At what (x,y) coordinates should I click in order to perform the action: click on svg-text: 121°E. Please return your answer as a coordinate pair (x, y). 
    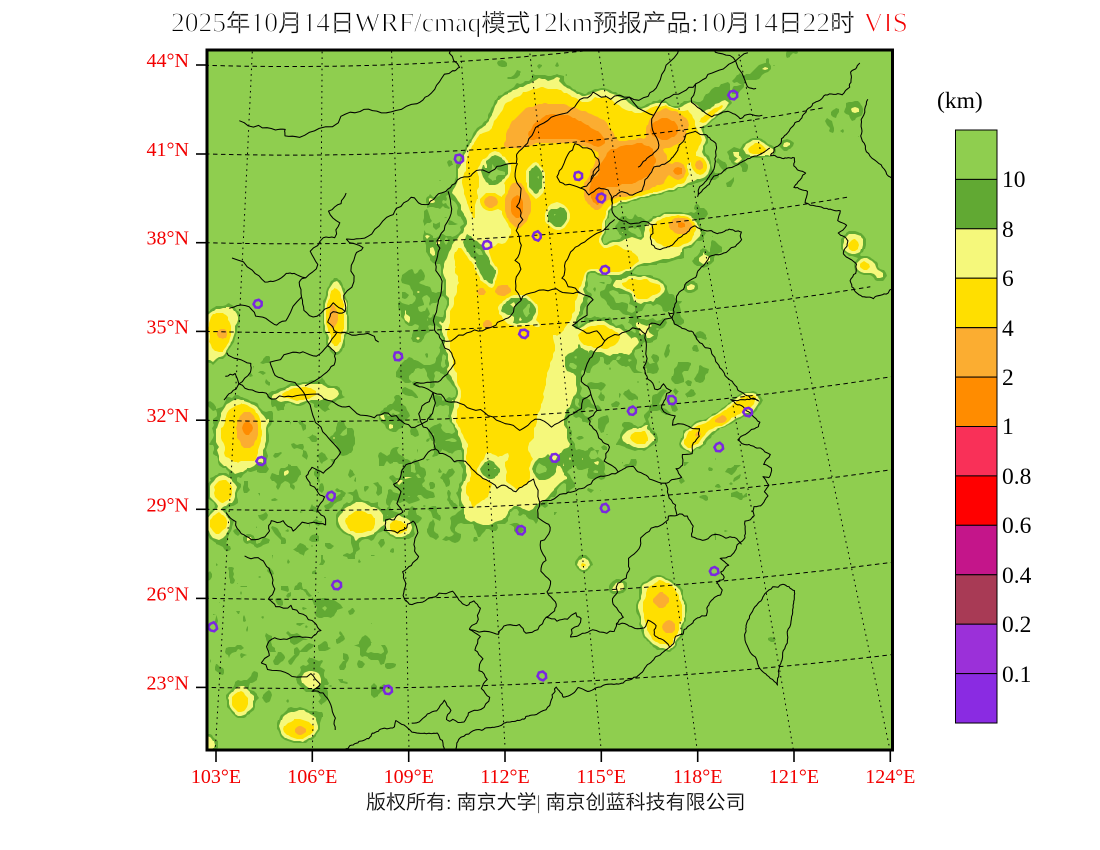
    Looking at the image, I should click on (794, 777).